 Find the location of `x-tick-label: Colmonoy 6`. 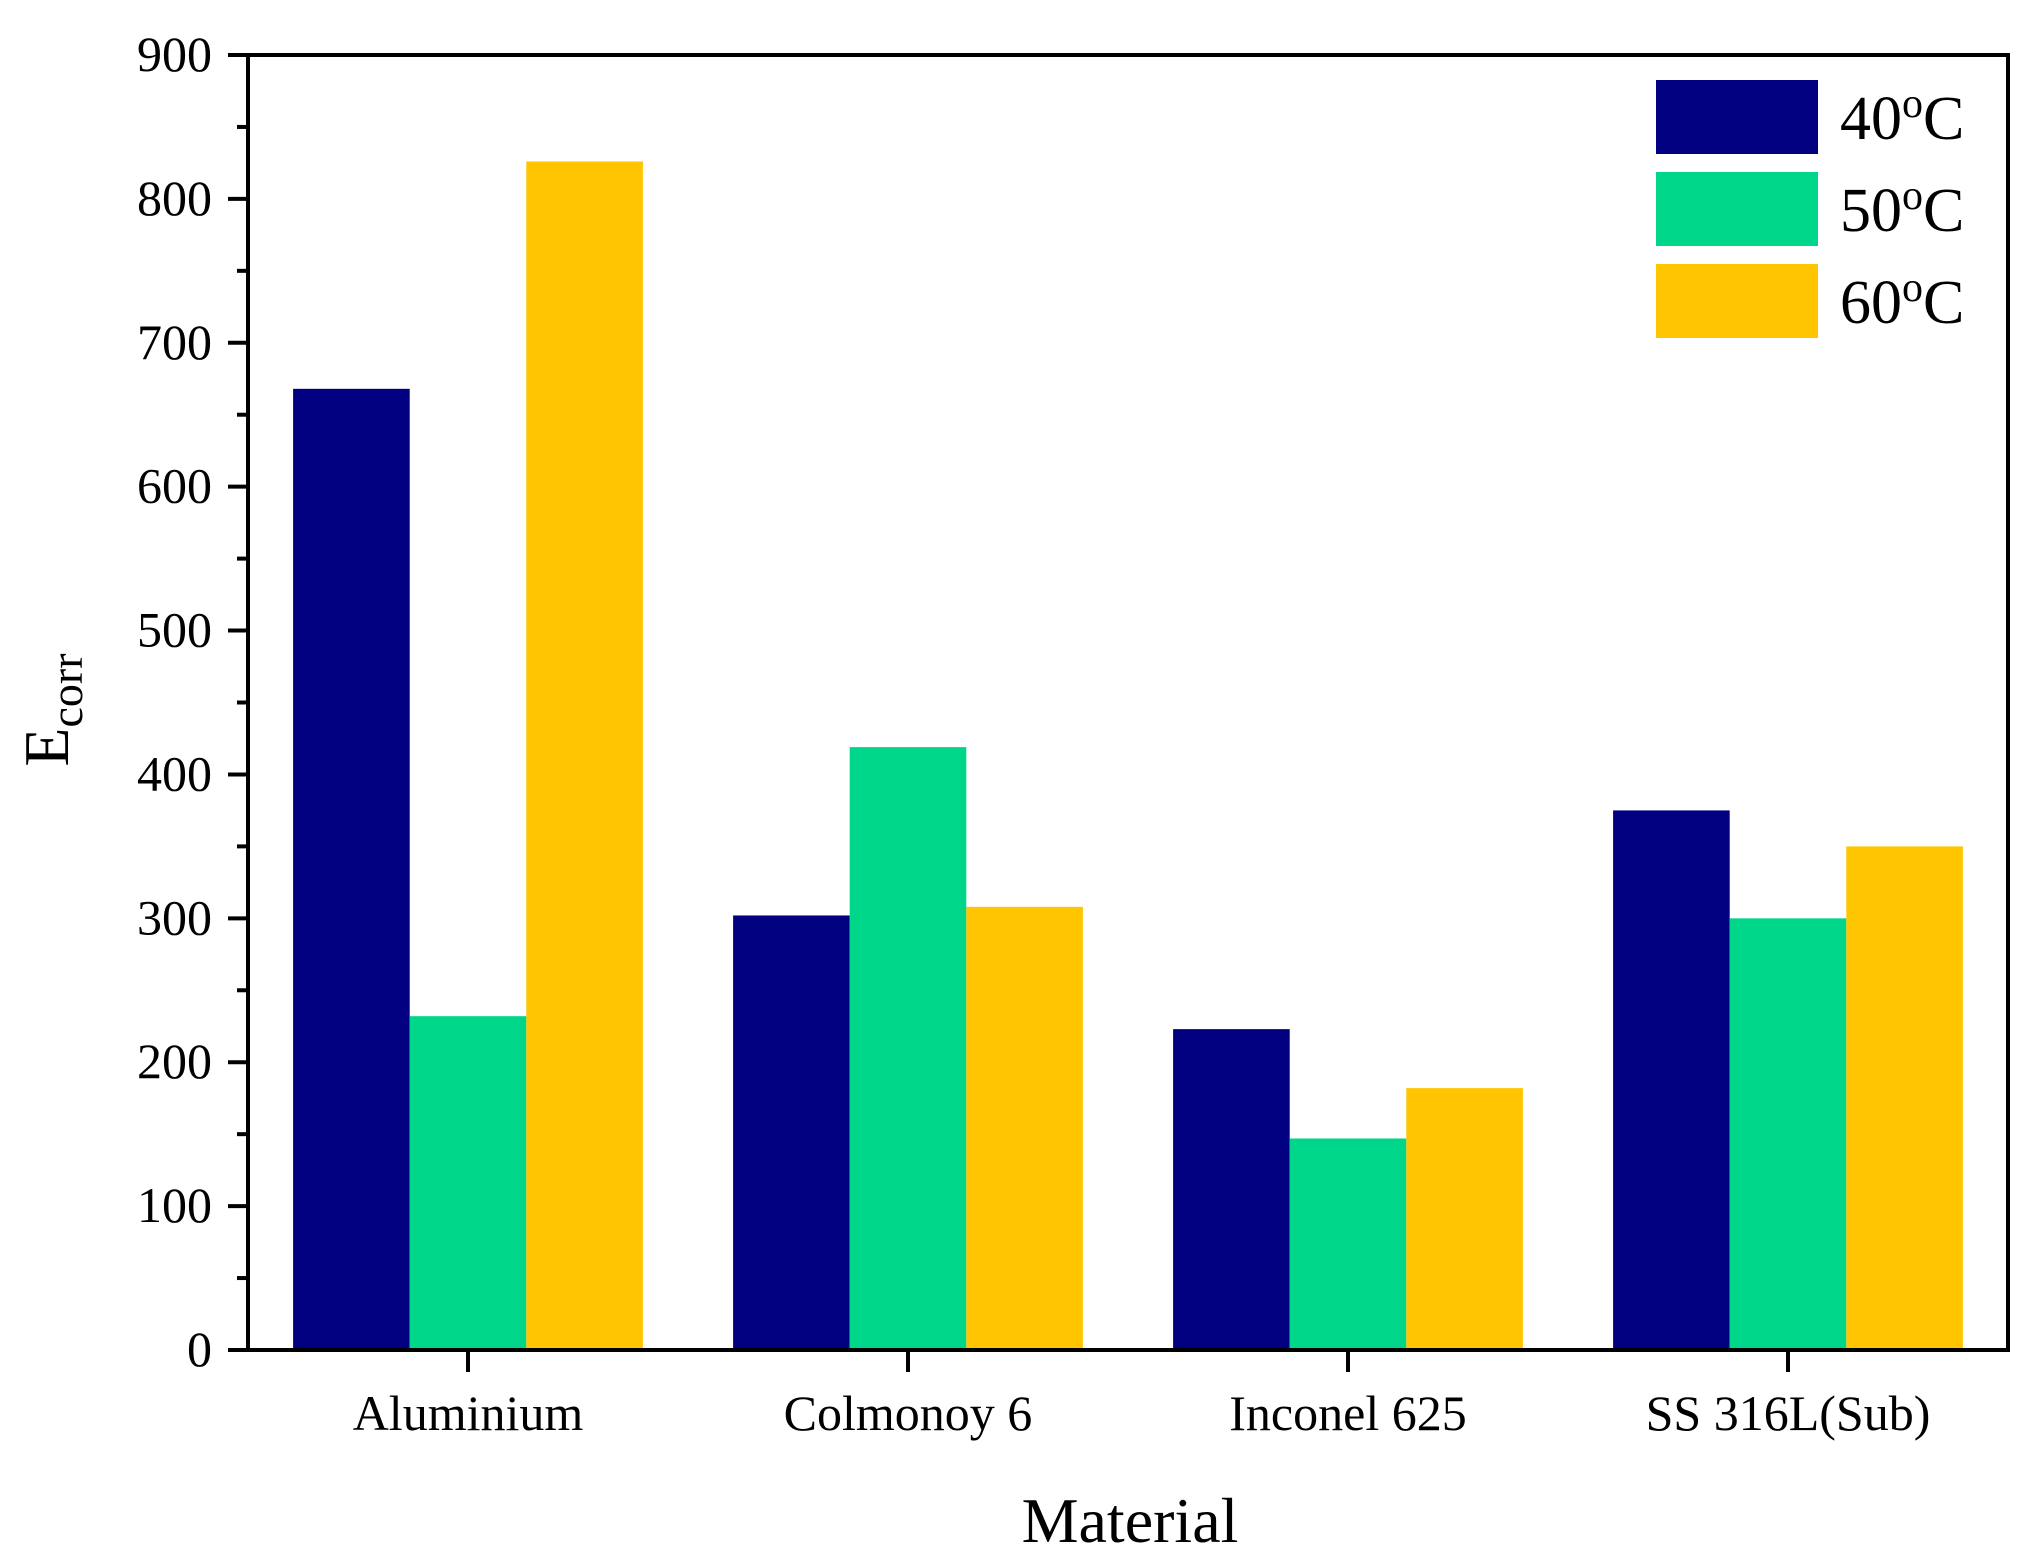

x-tick-label: Colmonoy 6 is located at coordinates (908, 1413).